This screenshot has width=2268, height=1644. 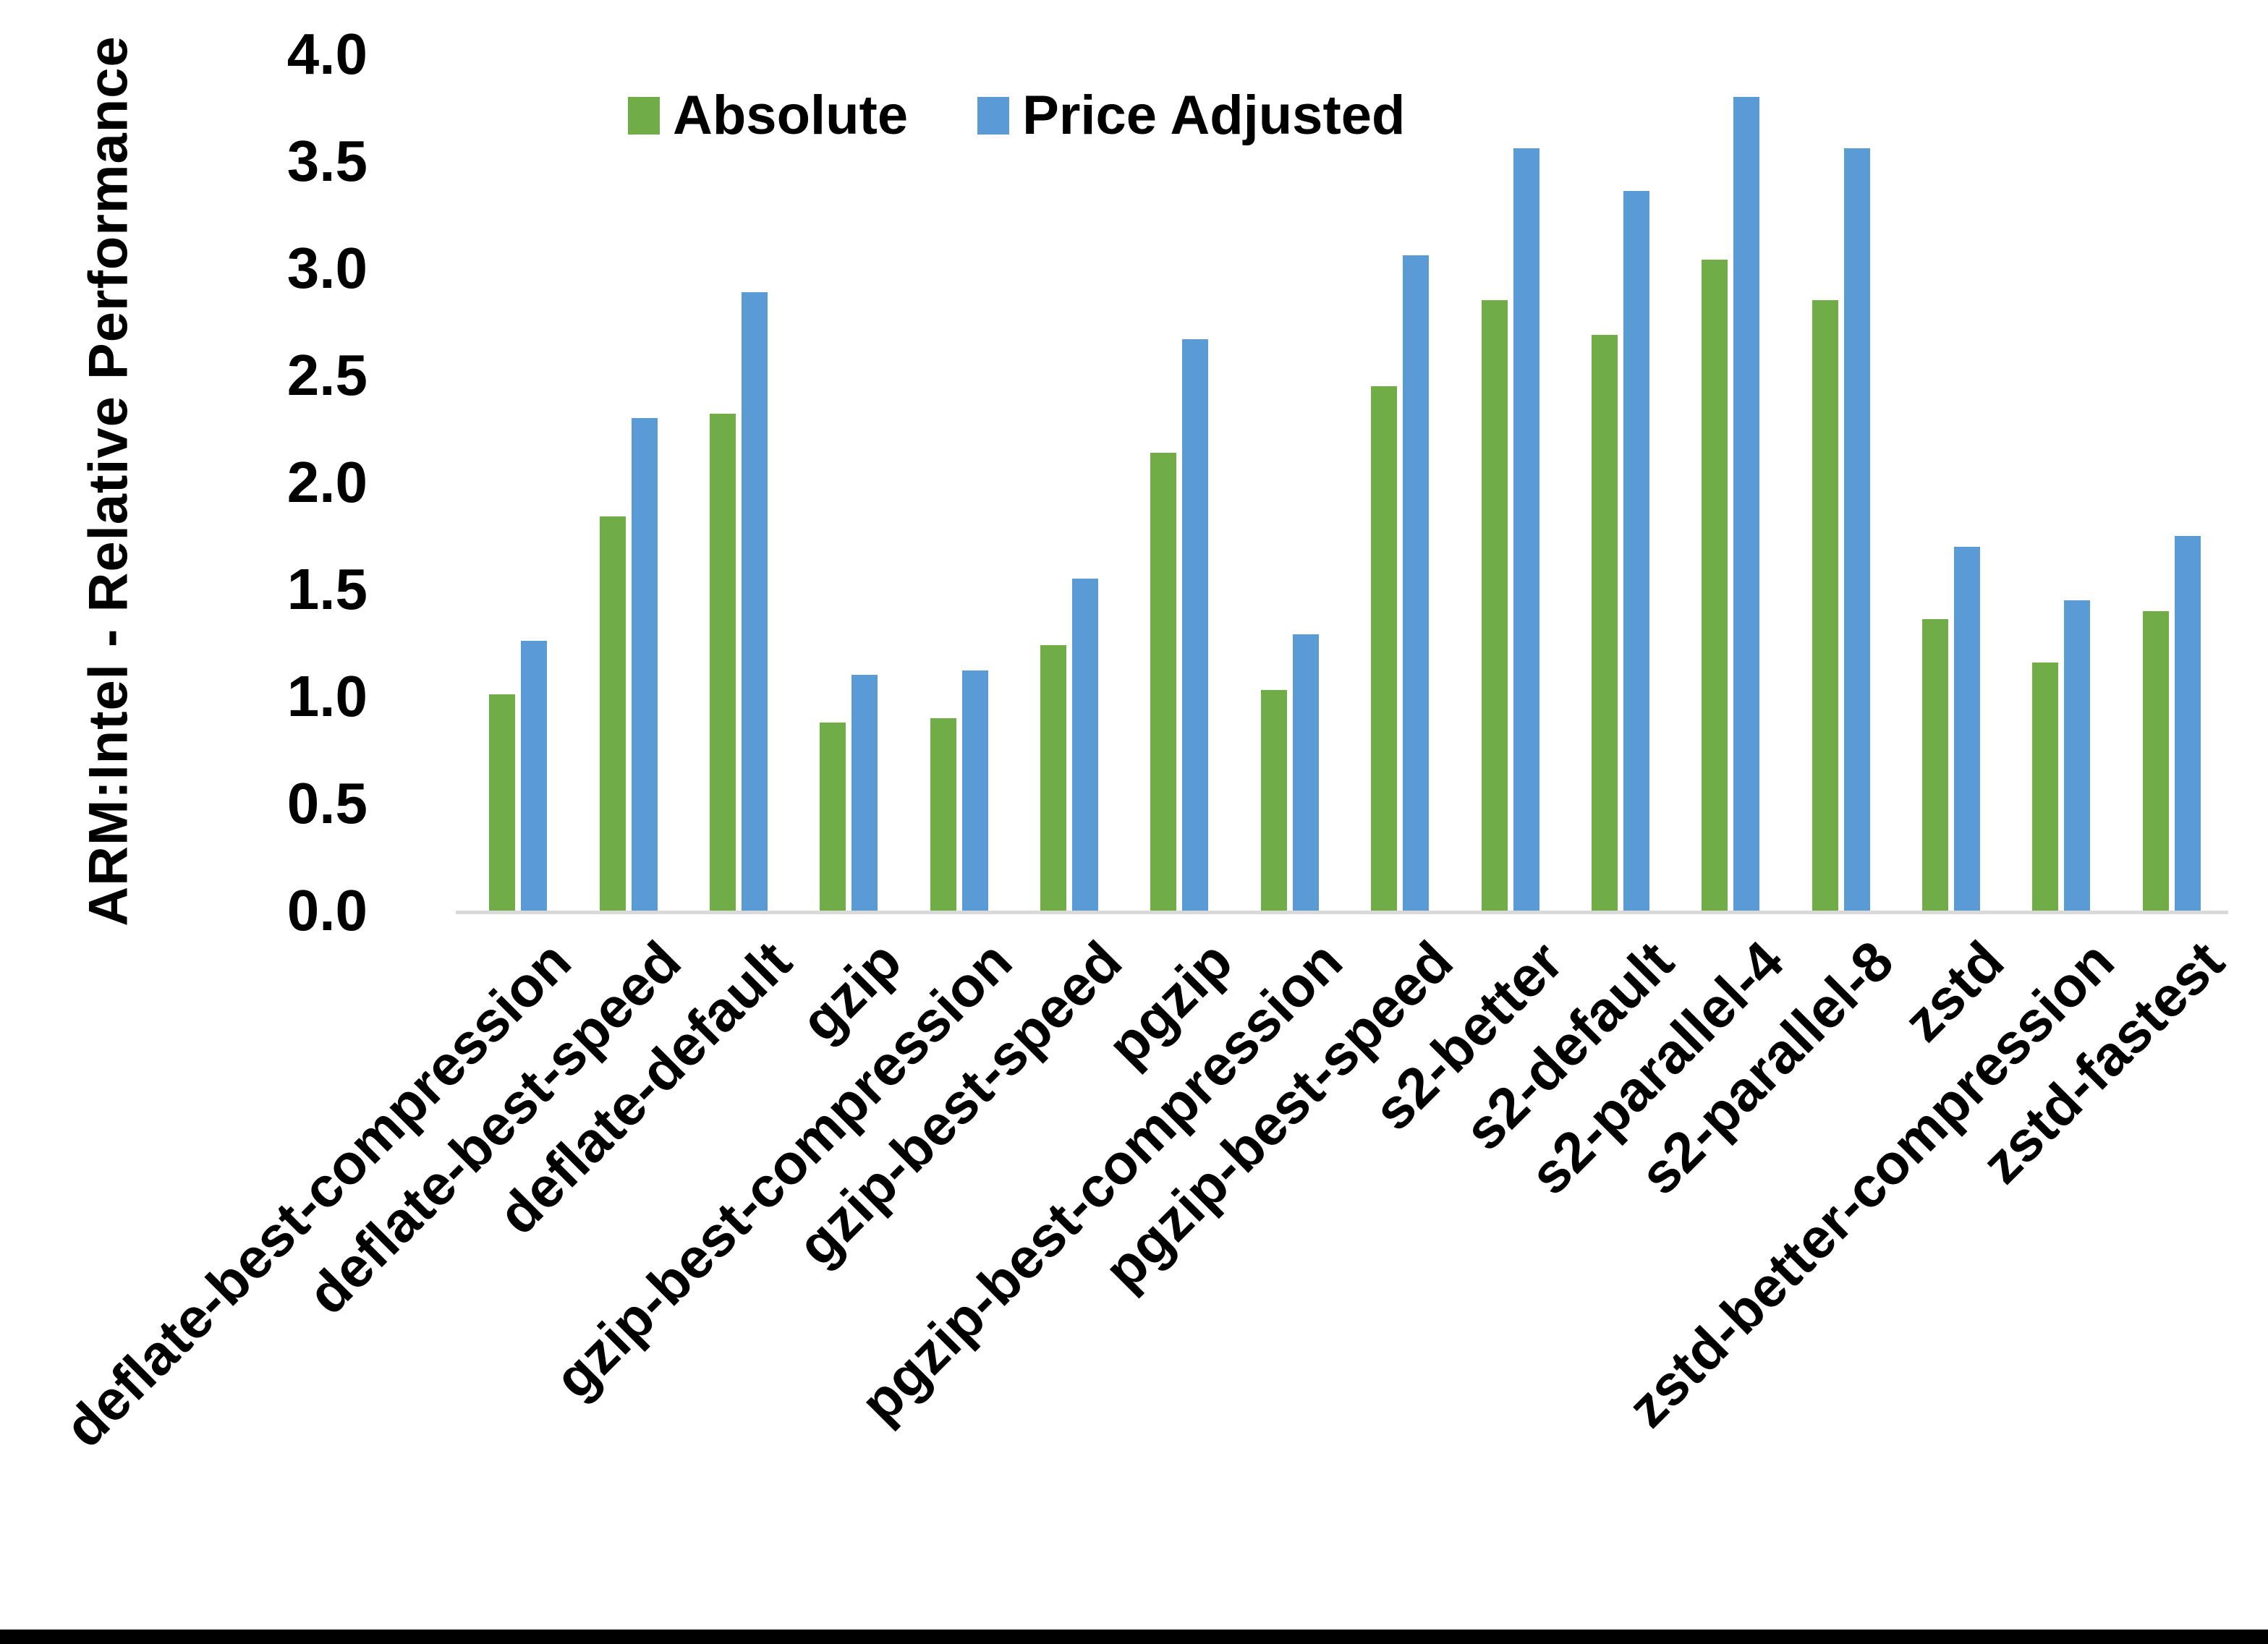 I want to click on legend-swatch-price-adjusted, so click(x=993, y=116).